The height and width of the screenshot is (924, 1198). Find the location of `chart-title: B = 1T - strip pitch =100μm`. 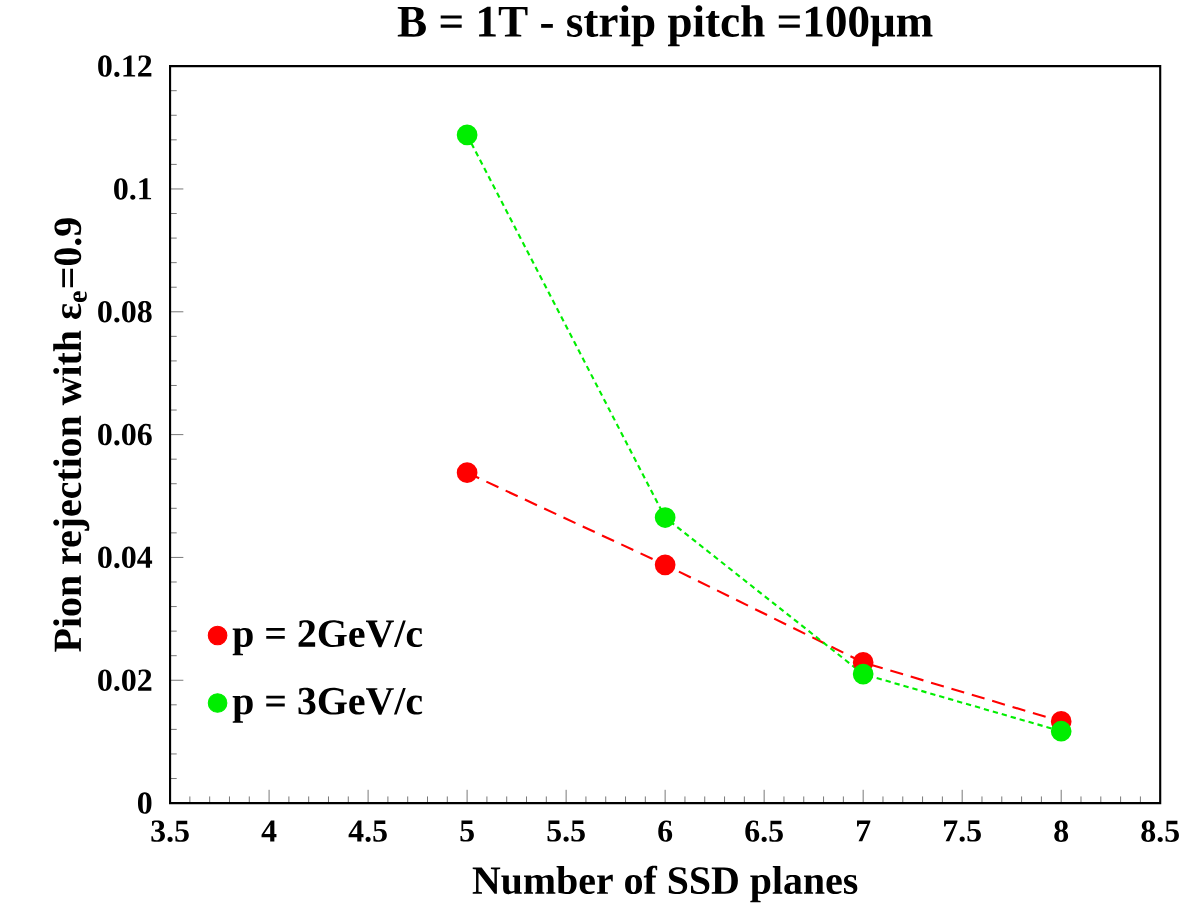

chart-title: B = 1T - strip pitch =100μm is located at coordinates (665, 26).